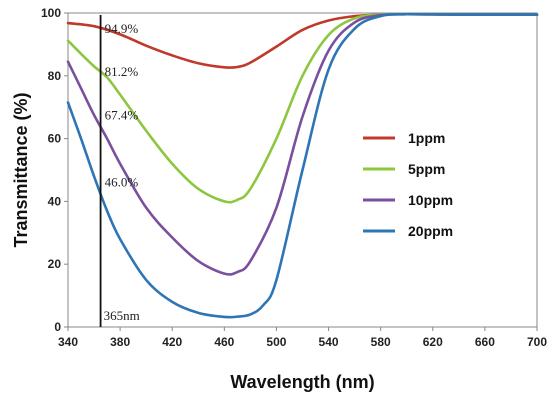 This screenshot has width=550, height=401. I want to click on y-axis-title: Transmittance (%), so click(21, 169).